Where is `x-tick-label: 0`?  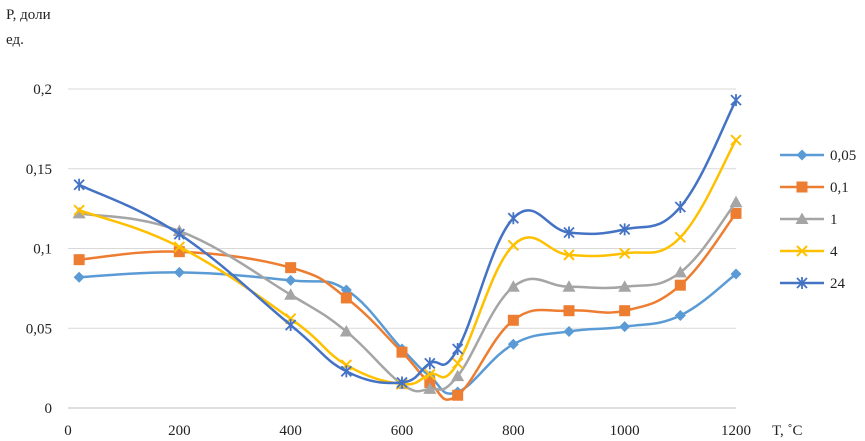
x-tick-label: 0 is located at coordinates (68, 431).